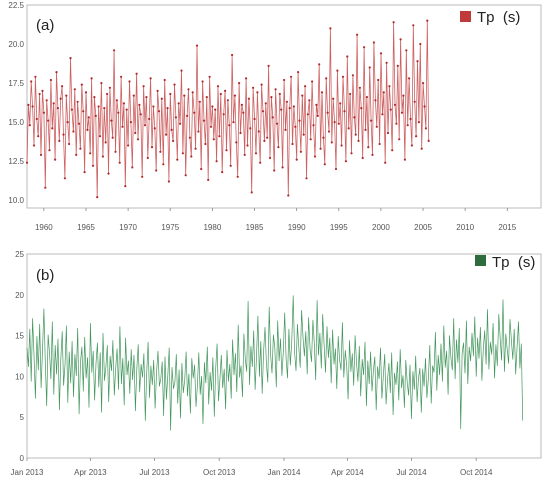 The height and width of the screenshot is (483, 550). What do you see at coordinates (19, 254) in the screenshot?
I see `y-tick-label: 25` at bounding box center [19, 254].